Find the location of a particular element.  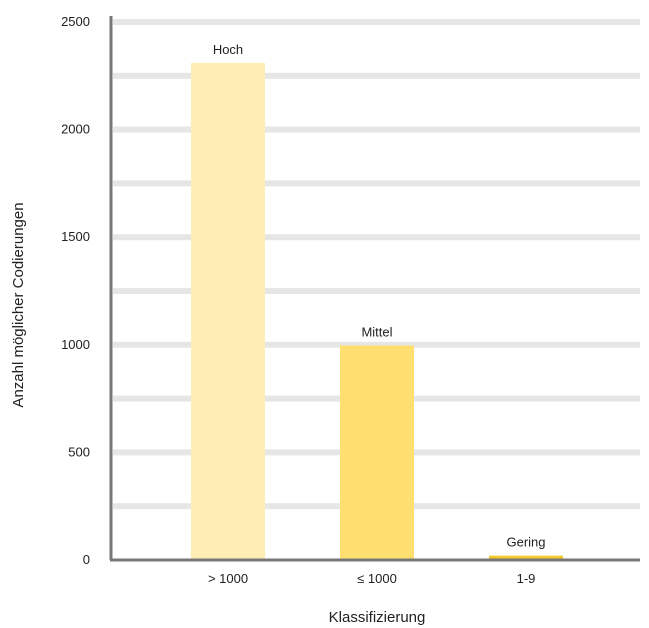

y-tick-label: 1500 is located at coordinates (75, 236).